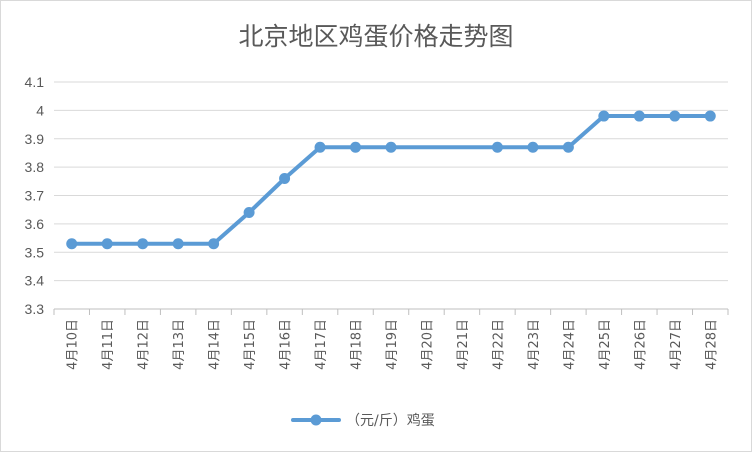  I want to click on x-tick-label: 4月27日, so click(676, 344).